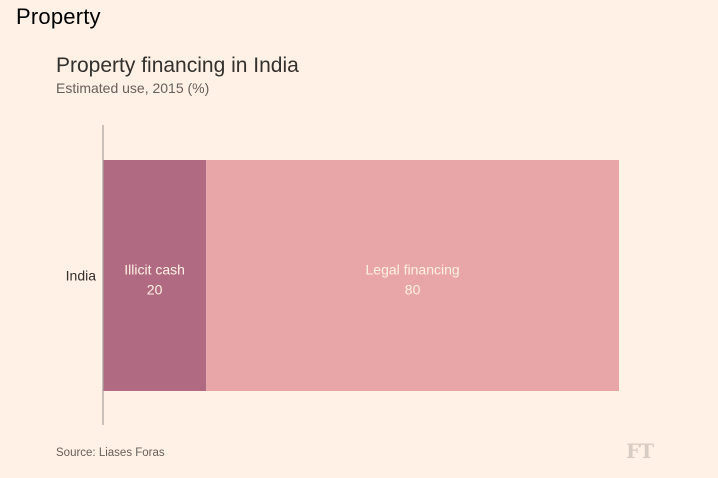 The image size is (718, 478). I want to click on bar-segment, so click(155, 275).